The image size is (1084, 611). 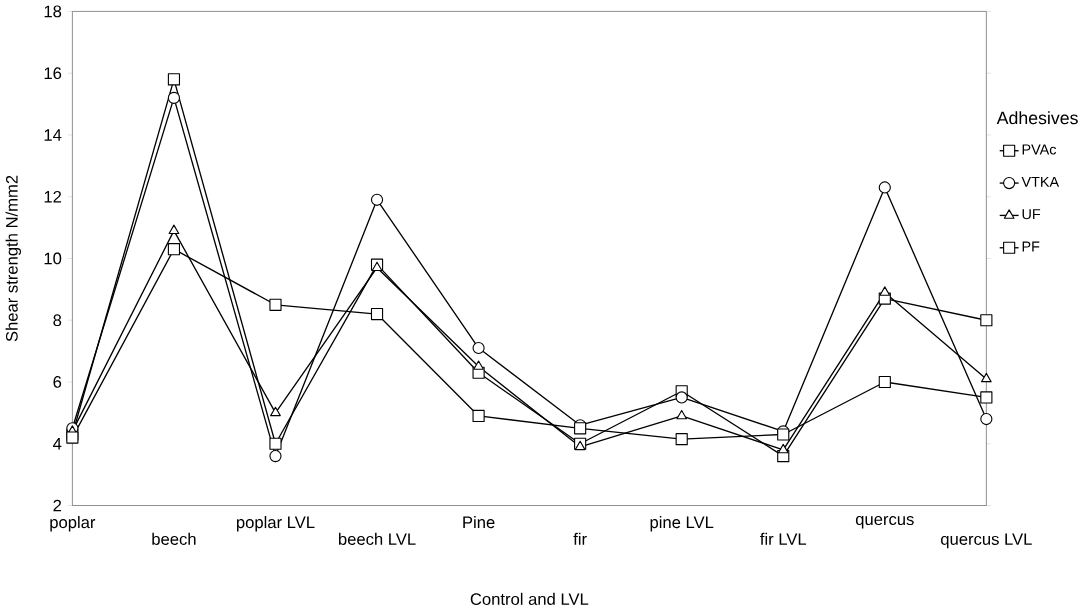 What do you see at coordinates (1039, 149) in the screenshot?
I see `legend-label: PVAc` at bounding box center [1039, 149].